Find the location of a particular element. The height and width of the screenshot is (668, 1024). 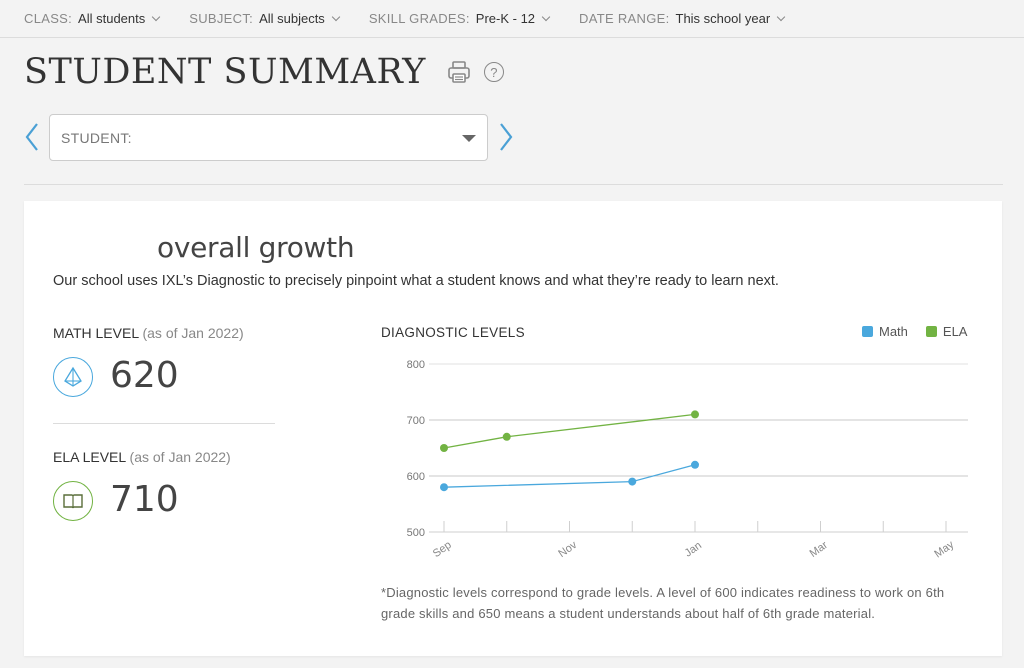

legend-item-ela: ELA is located at coordinates (946, 331).